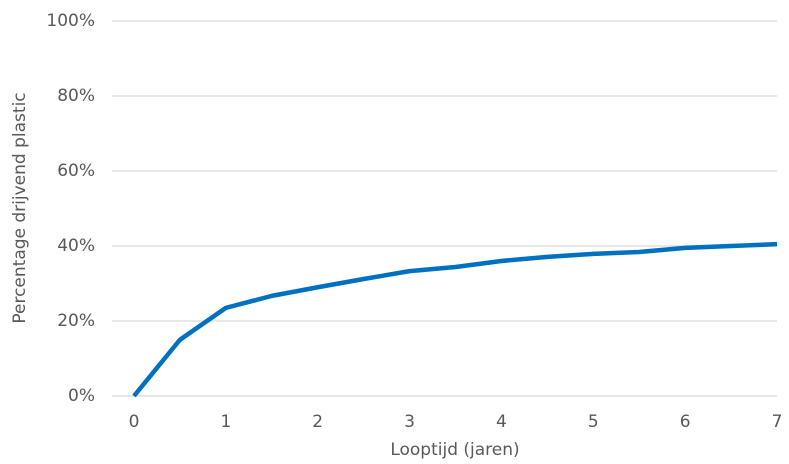 This screenshot has width=789, height=464. Describe the element at coordinates (593, 422) in the screenshot. I see `x-tick-label: 5` at that location.